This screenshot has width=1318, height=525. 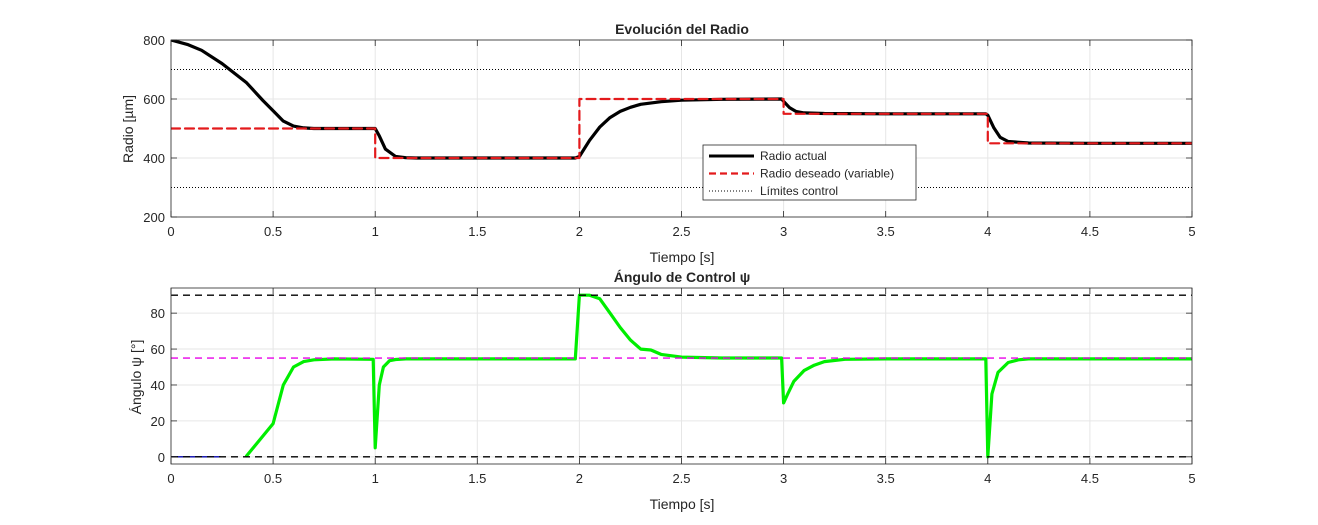 I want to click on legend-label: Radio deseado (variable), so click(x=827, y=174).